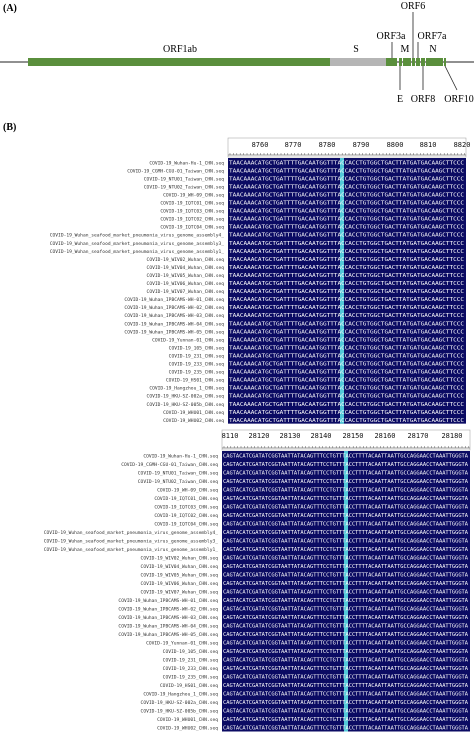 The height and width of the screenshot is (742, 474). Describe the element at coordinates (395, 145) in the screenshot. I see `ruler-label: 8800` at that location.